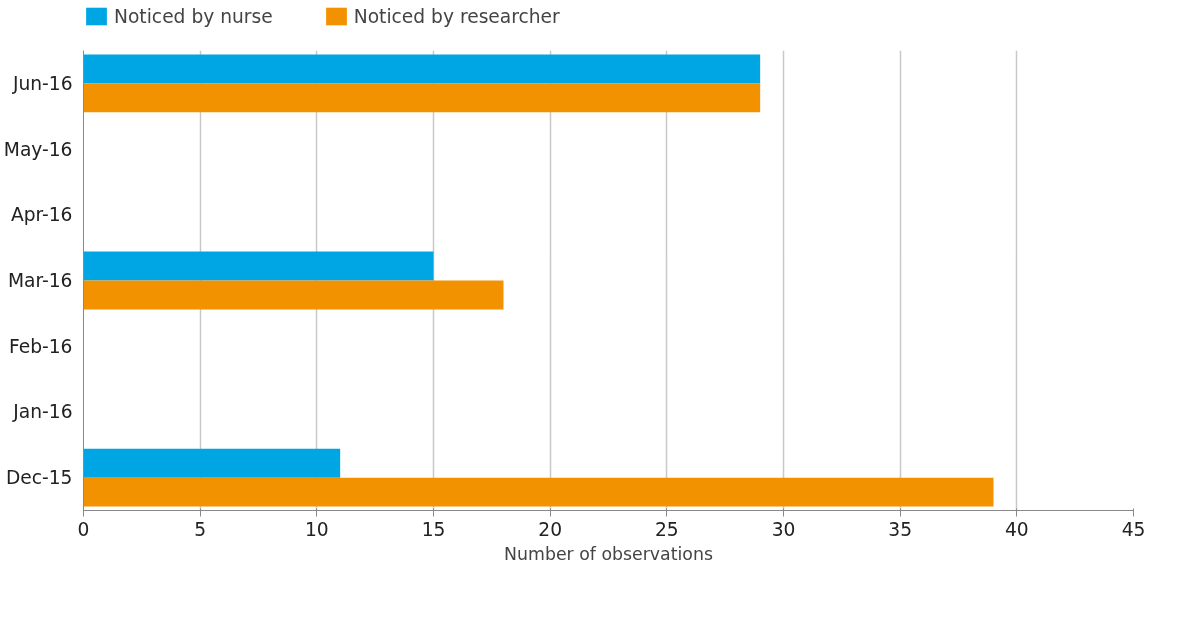  What do you see at coordinates (900, 529) in the screenshot?
I see `x-tick-label: 35` at bounding box center [900, 529].